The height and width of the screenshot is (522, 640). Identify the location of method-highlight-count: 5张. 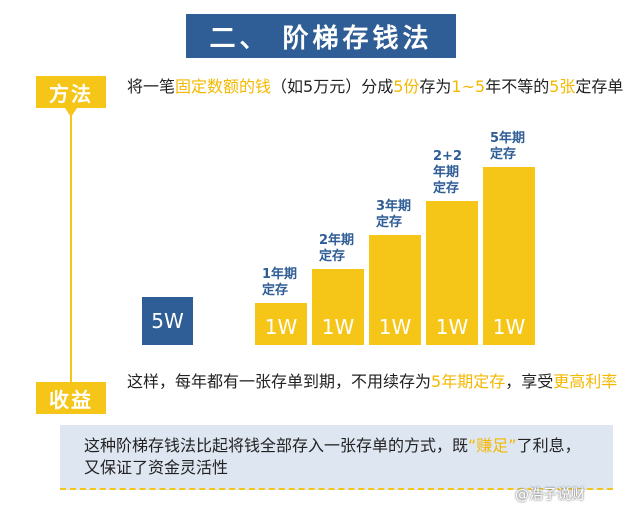
(562, 86).